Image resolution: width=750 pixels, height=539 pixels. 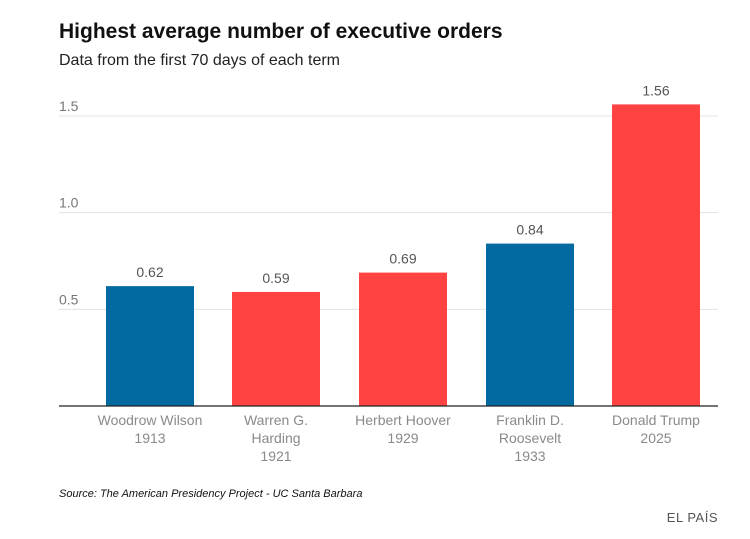 What do you see at coordinates (149, 272) in the screenshot?
I see `data-label: 0.62` at bounding box center [149, 272].